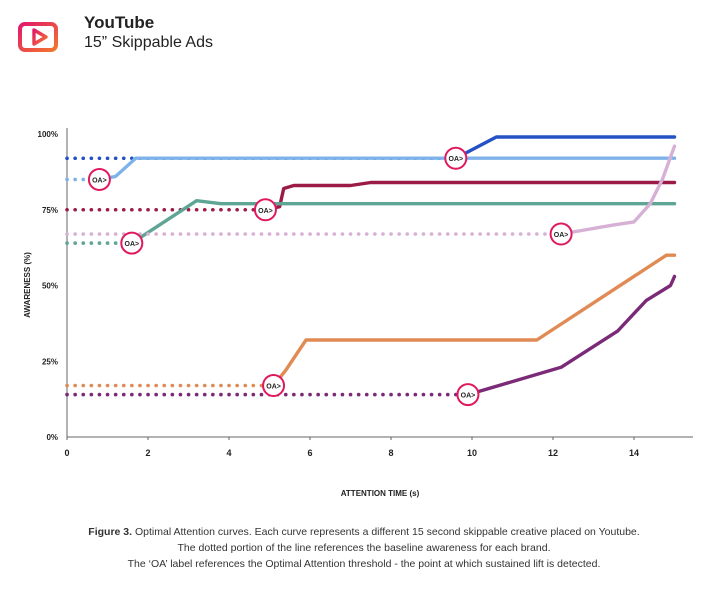 The width and height of the screenshot is (728, 592). I want to click on y-tick-label: 50%, so click(50, 286).